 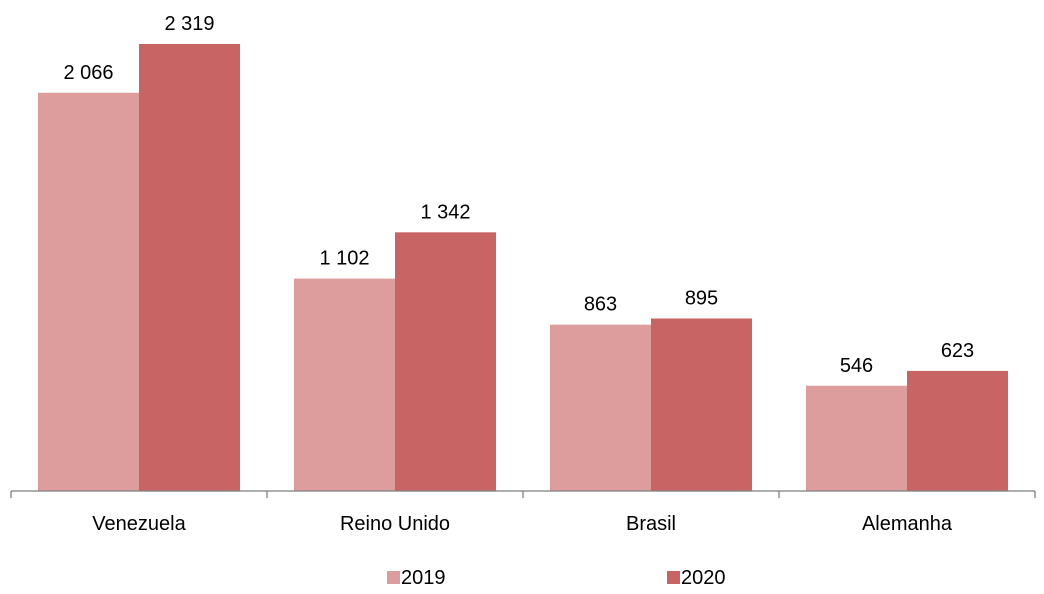 I want to click on bar-2019-brasil, so click(x=600, y=408).